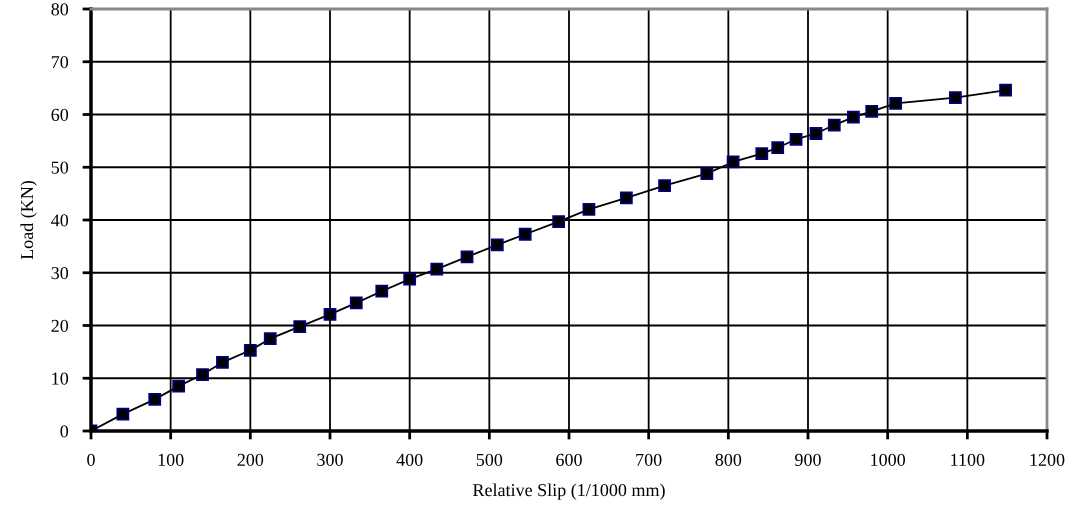 This screenshot has height=525, width=1081. I want to click on y-tick-label: 70, so click(60, 62).